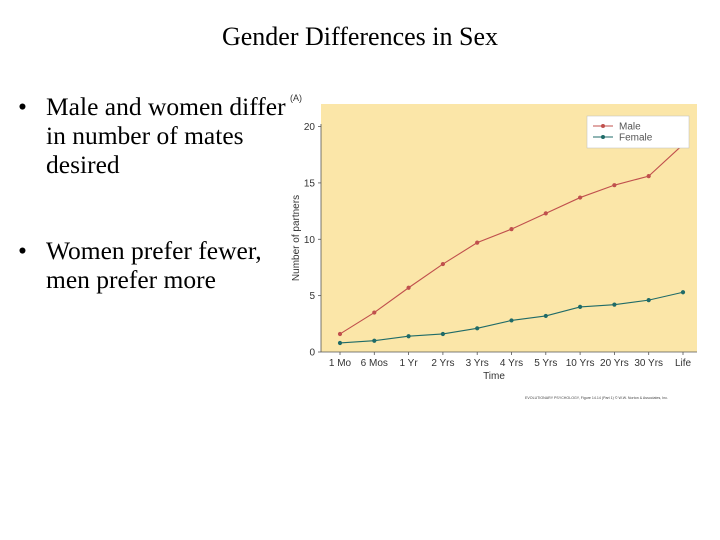  What do you see at coordinates (310, 240) in the screenshot?
I see `y-tick-label: 10` at bounding box center [310, 240].